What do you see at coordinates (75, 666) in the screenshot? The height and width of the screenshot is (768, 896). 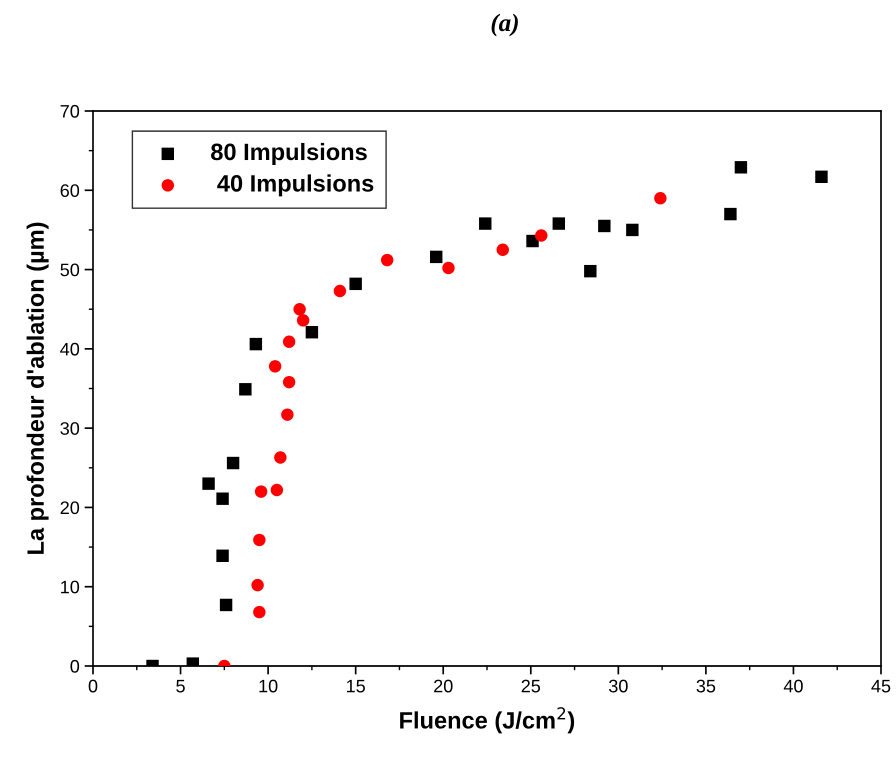 I see `y-tick-label: 0` at bounding box center [75, 666].